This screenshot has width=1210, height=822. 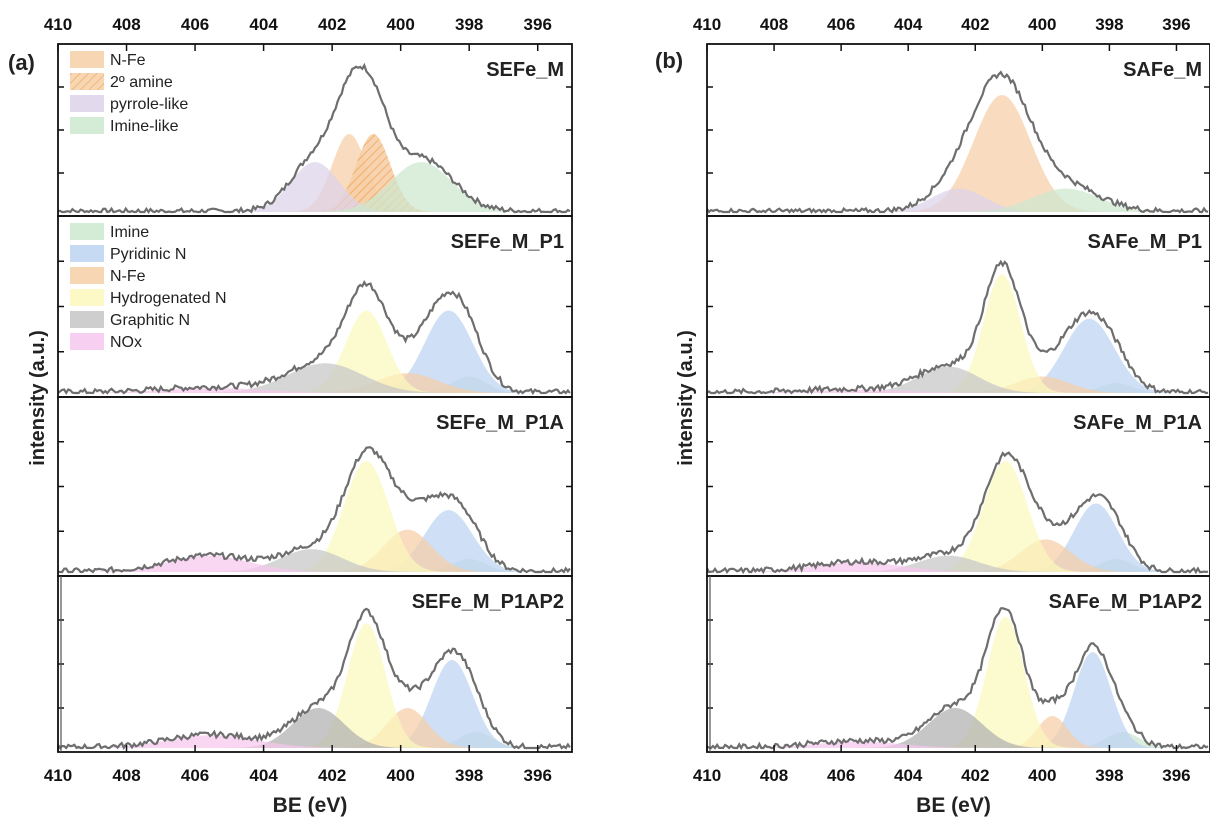 What do you see at coordinates (1137, 423) in the screenshot?
I see `subplot-title: SAFe_M_P1A` at bounding box center [1137, 423].